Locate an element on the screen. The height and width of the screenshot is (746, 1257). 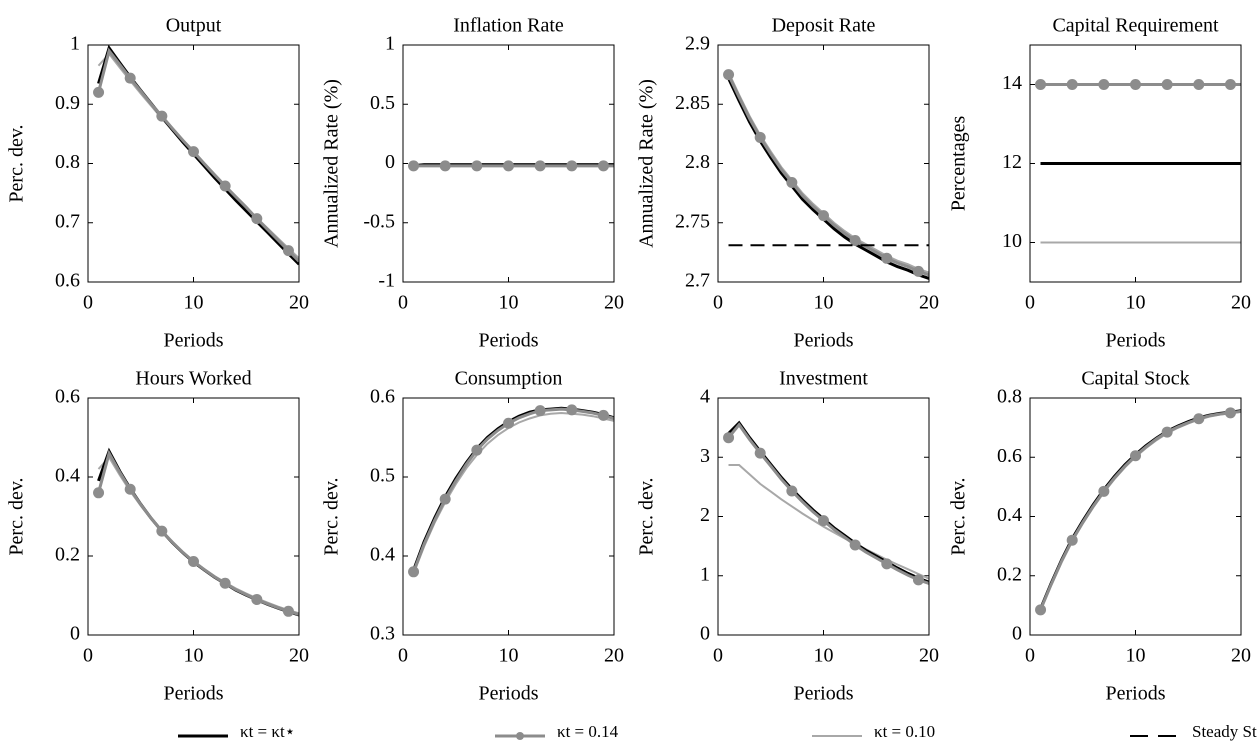
y-tick-label: 0.4 is located at coordinates (67, 476).